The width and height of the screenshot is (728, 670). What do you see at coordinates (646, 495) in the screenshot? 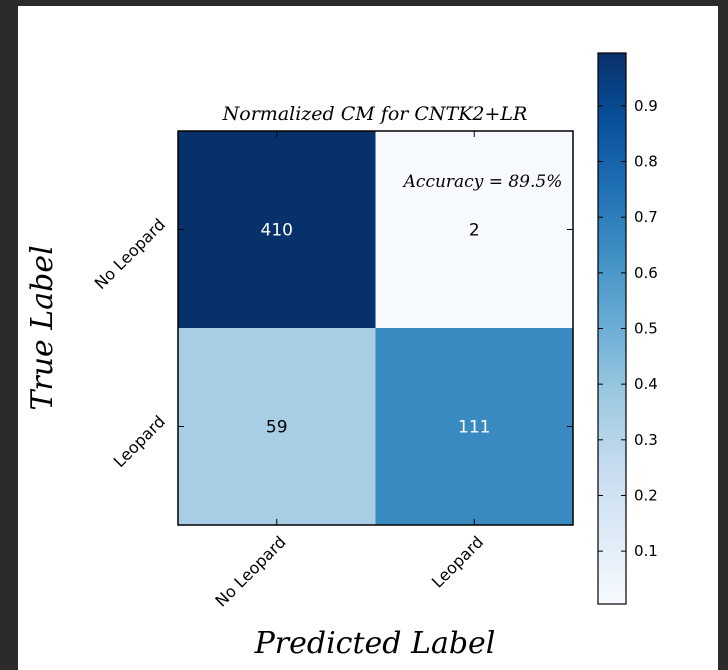
I see `colorbar-tick-label: 0.2` at bounding box center [646, 495].